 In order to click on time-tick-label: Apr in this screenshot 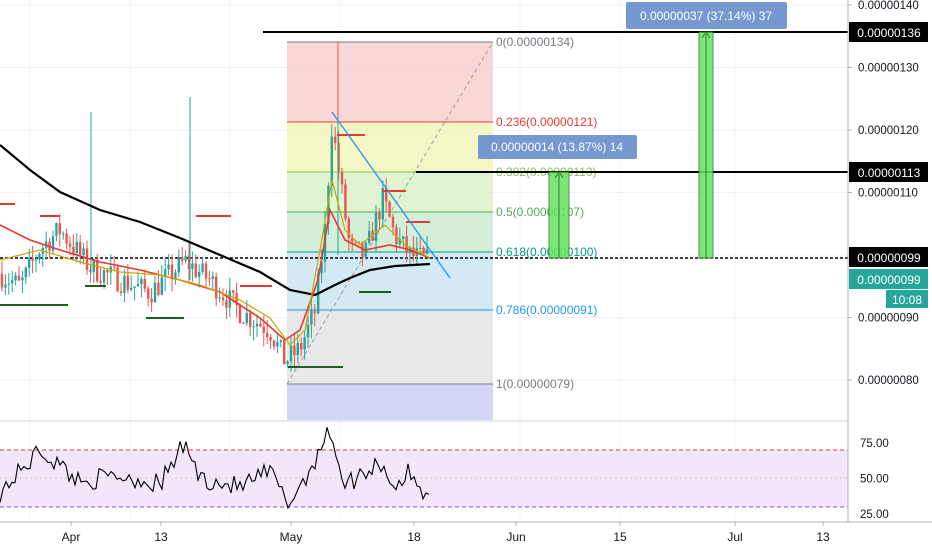, I will do `click(71, 537)`.